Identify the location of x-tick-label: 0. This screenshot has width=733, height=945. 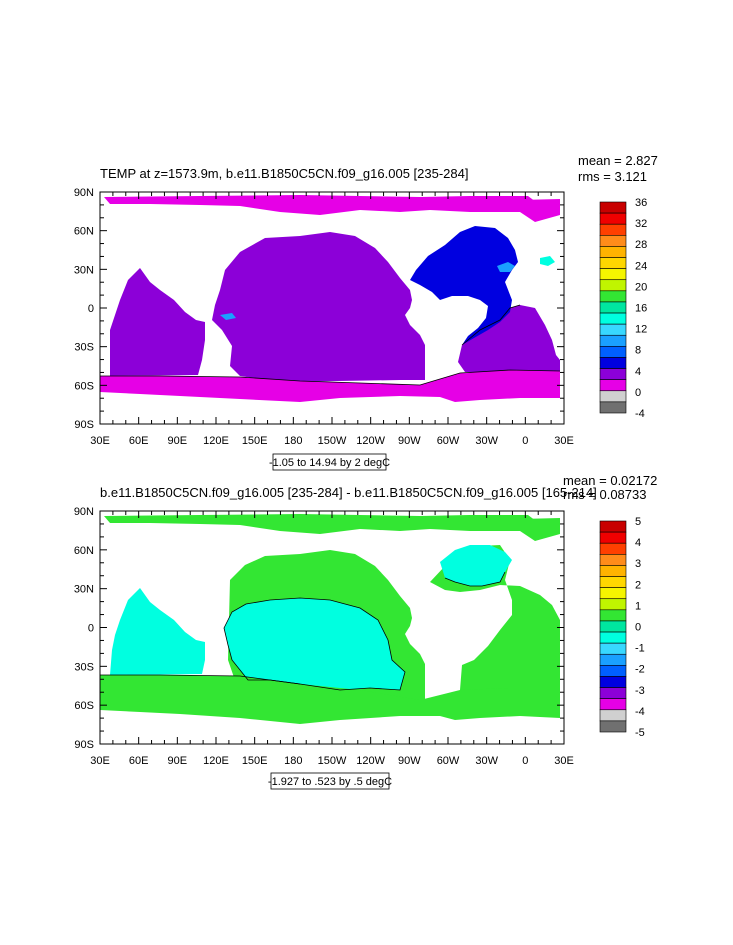
(525, 761).